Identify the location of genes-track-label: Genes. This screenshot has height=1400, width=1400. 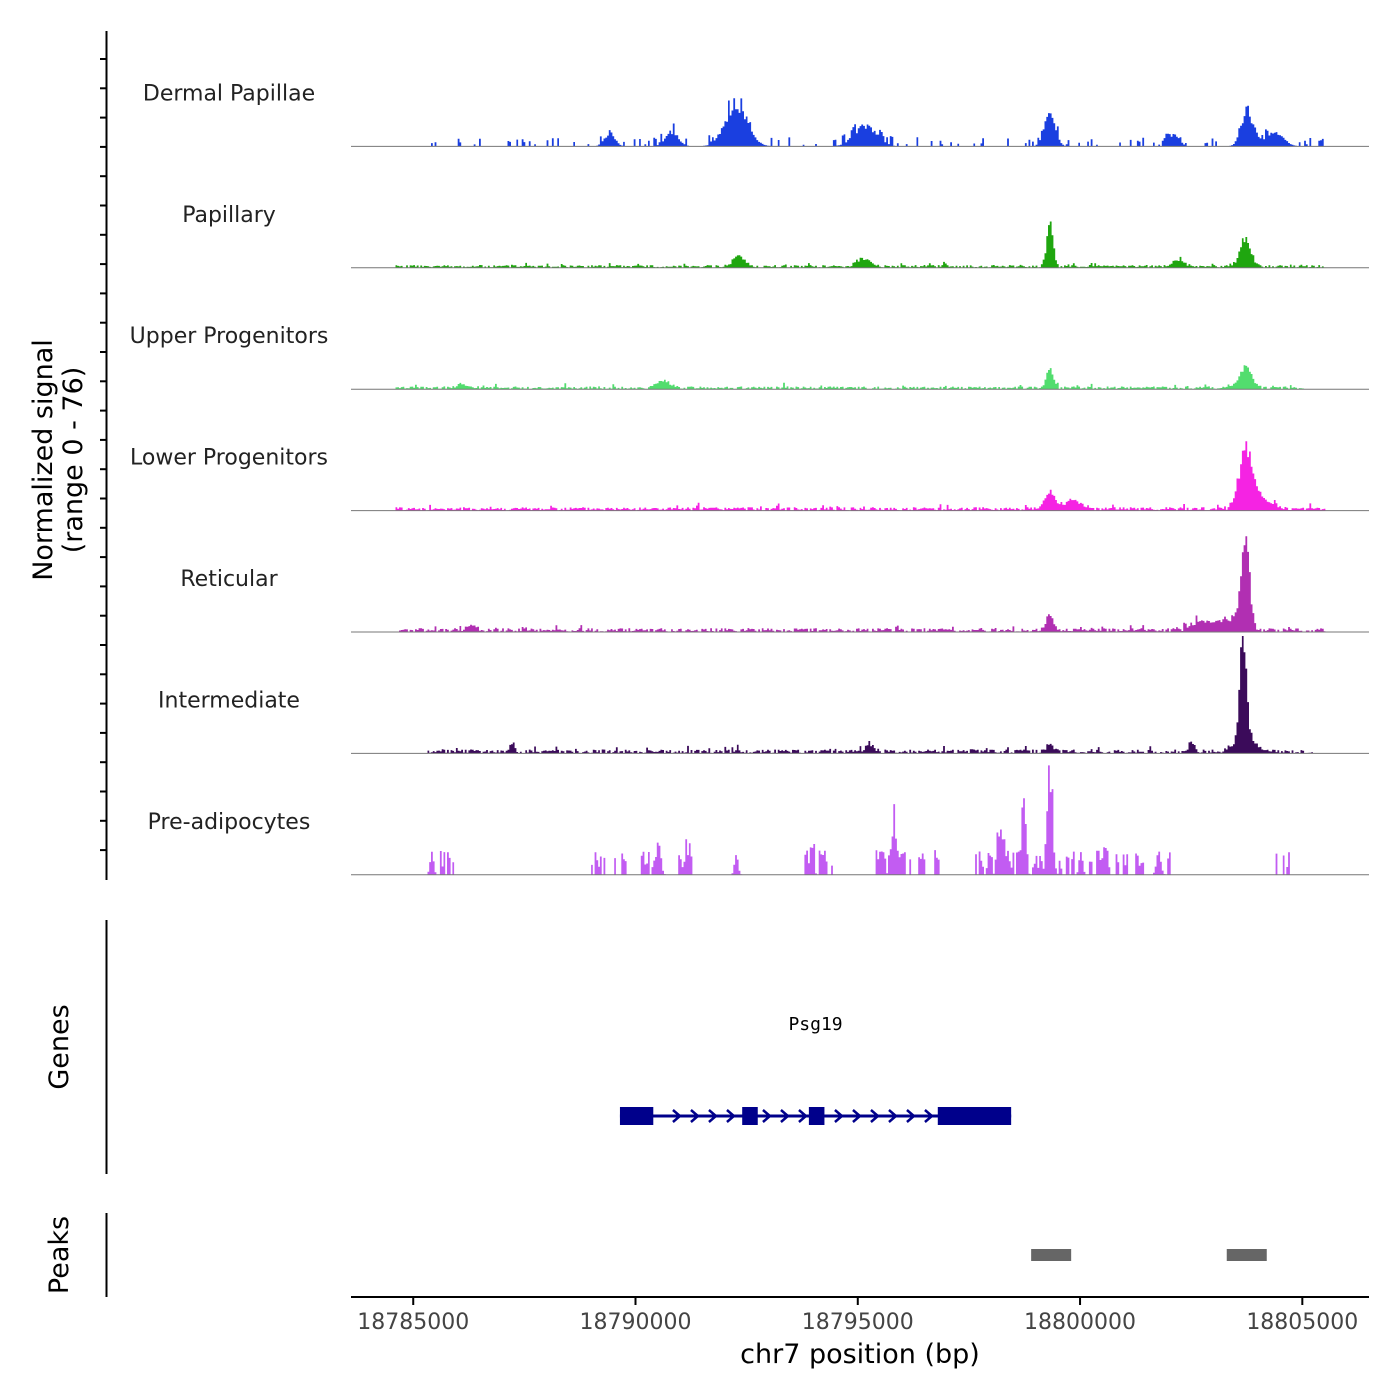
(59, 1046).